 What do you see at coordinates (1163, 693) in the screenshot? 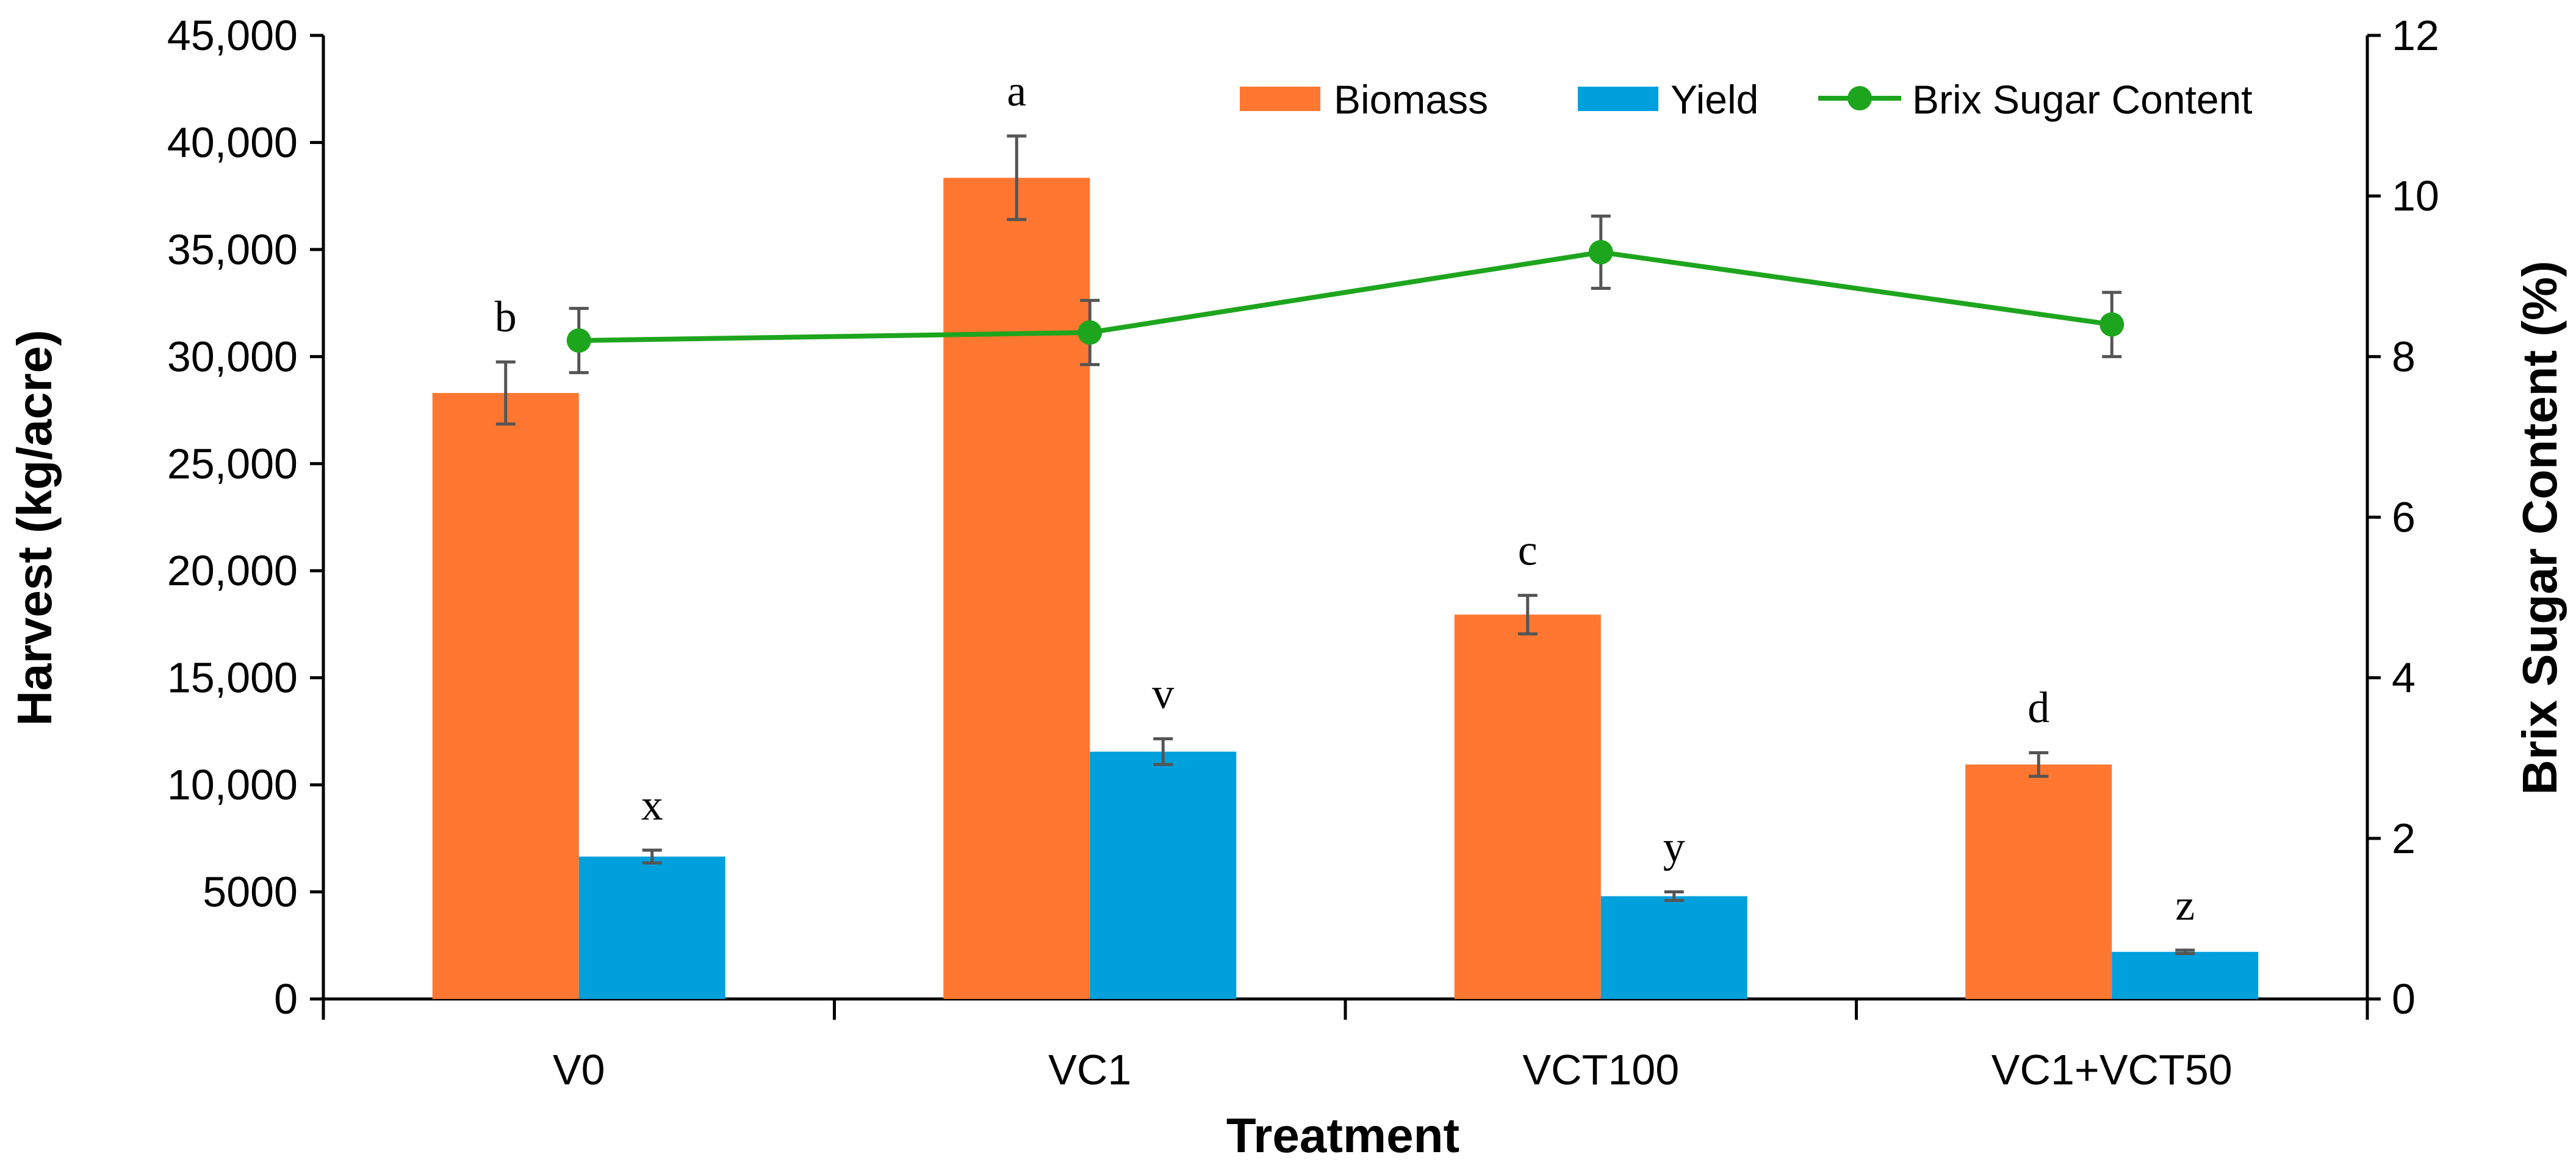
I see `significance-label-yield: v` at bounding box center [1163, 693].